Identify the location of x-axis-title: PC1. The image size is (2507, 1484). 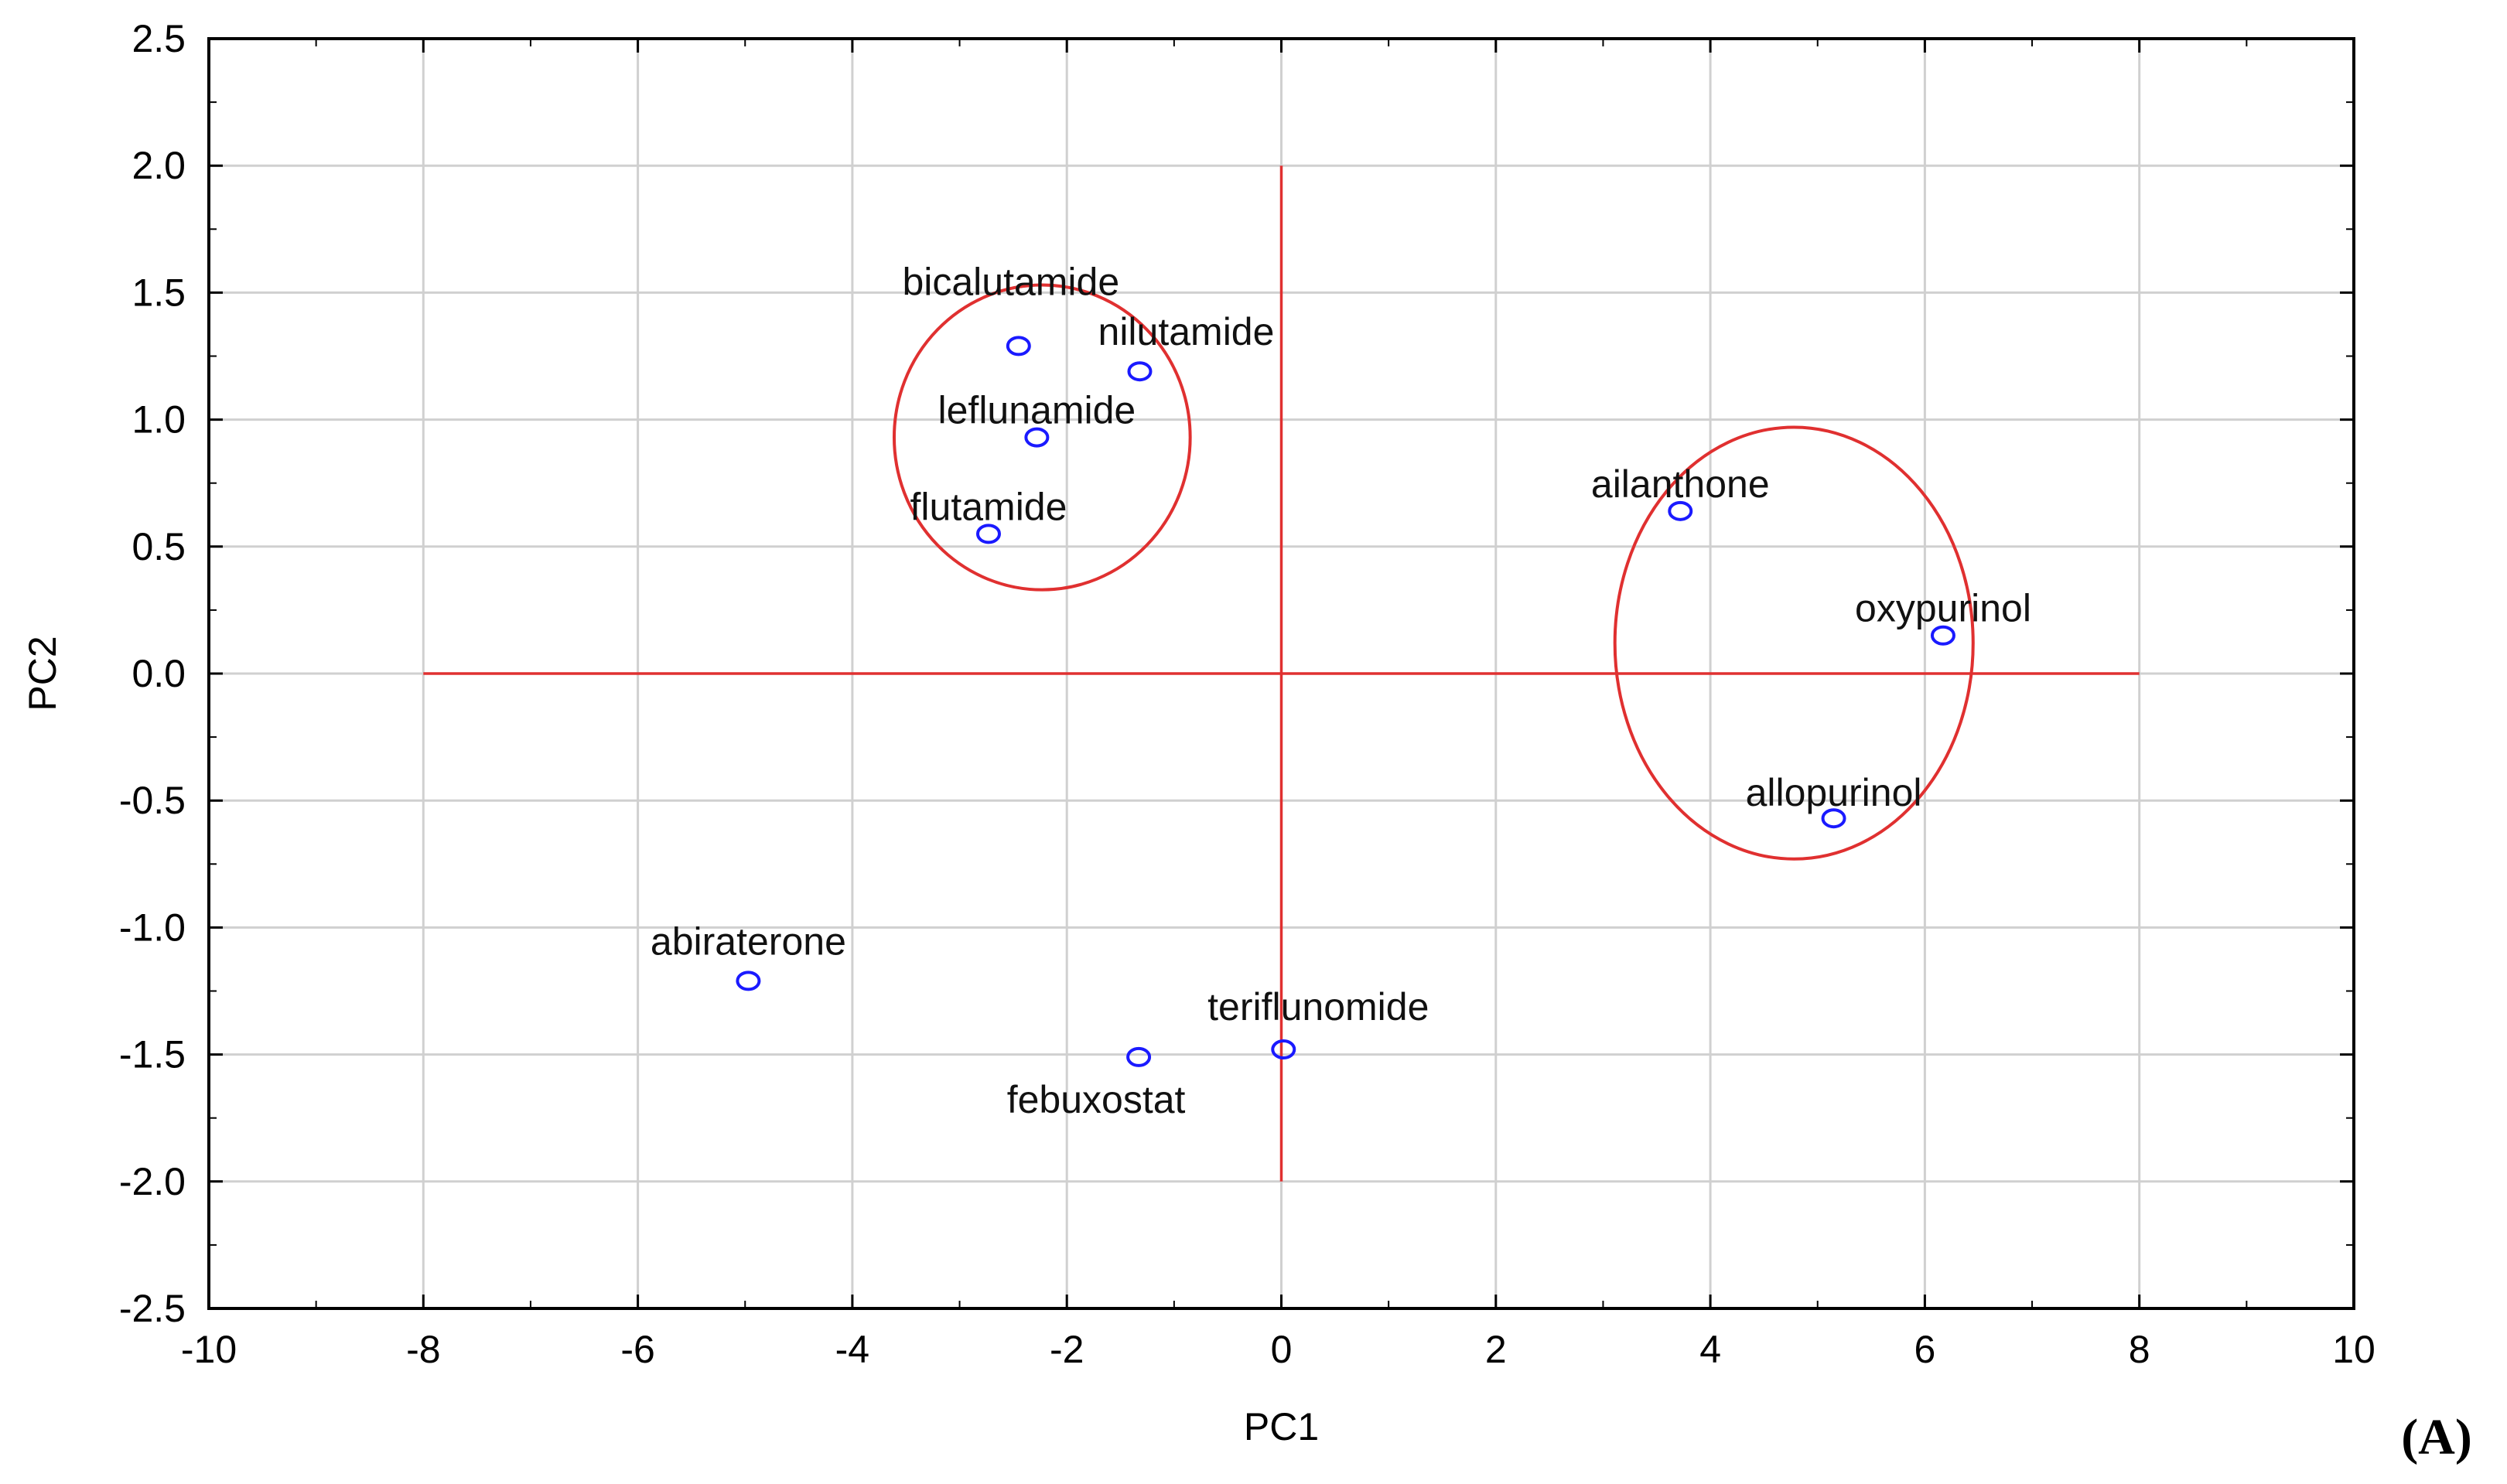
(1281, 1426).